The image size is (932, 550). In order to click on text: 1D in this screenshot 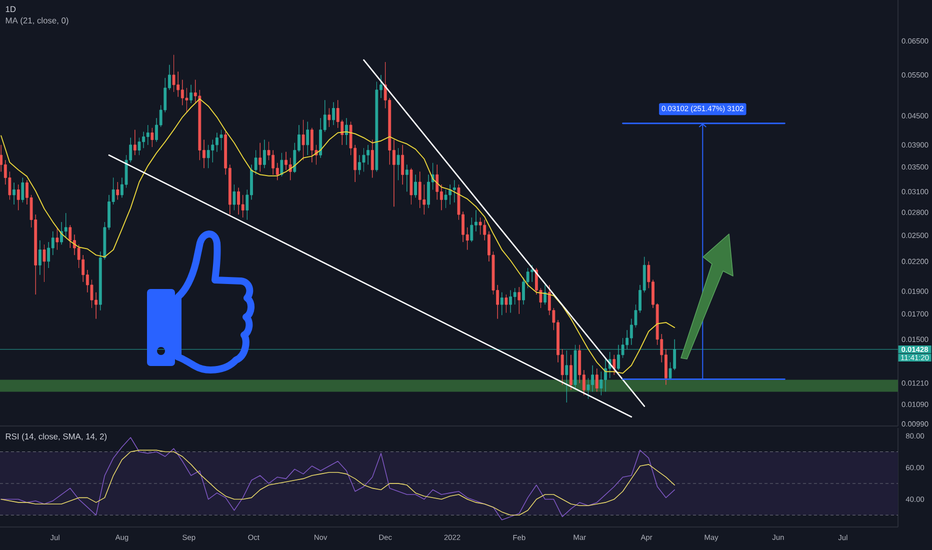, I will do `click(11, 9)`.